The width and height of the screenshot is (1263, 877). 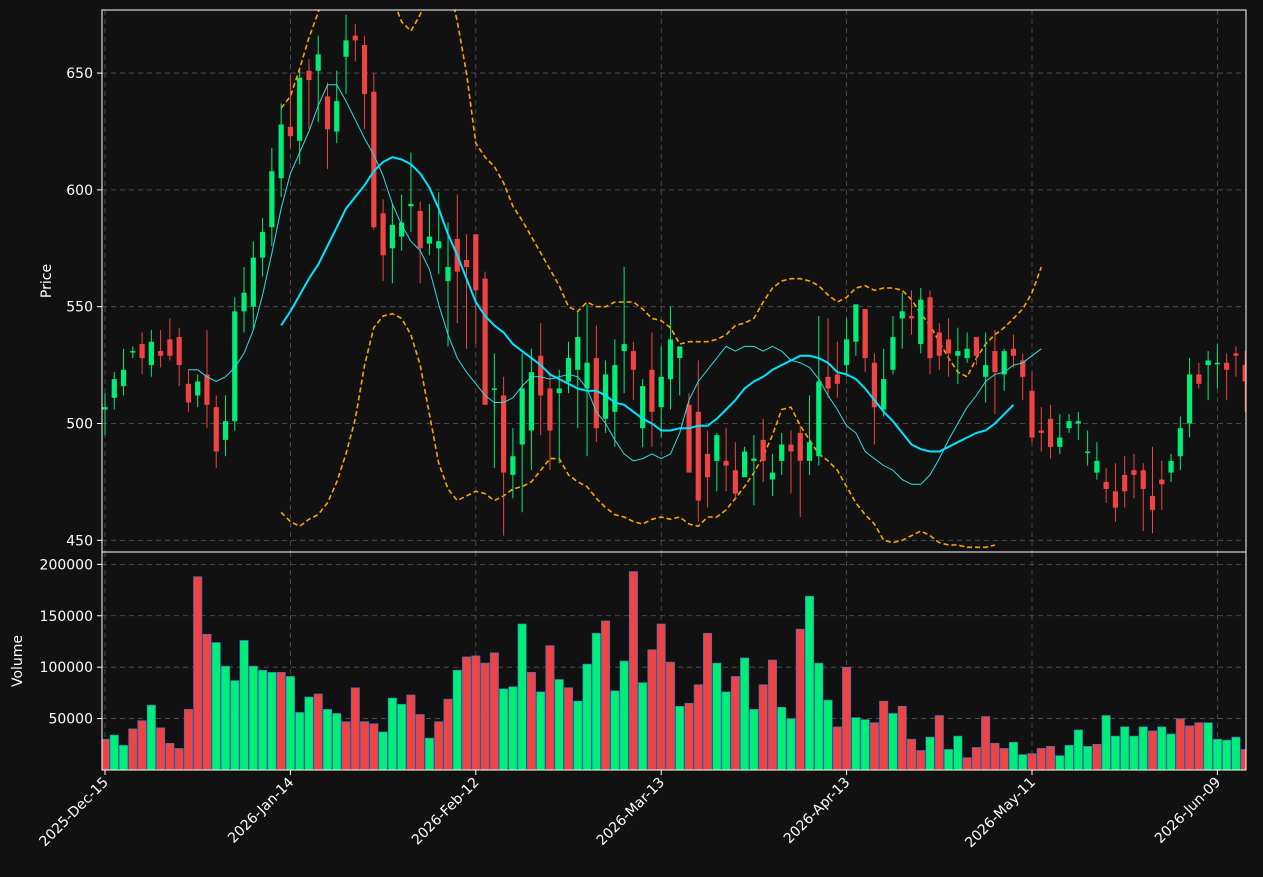 I want to click on volume-ytick-label: 50000, so click(x=70, y=720).